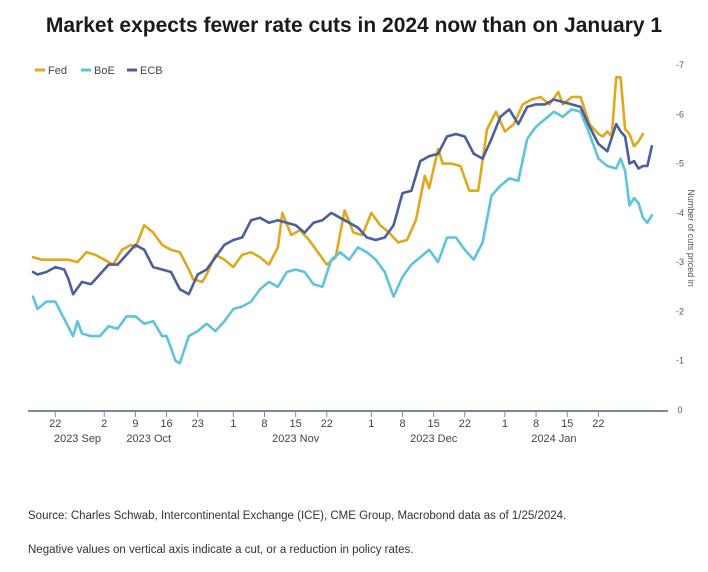 The image size is (708, 572). What do you see at coordinates (198, 424) in the screenshot?
I see `x-tick-label: 23` at bounding box center [198, 424].